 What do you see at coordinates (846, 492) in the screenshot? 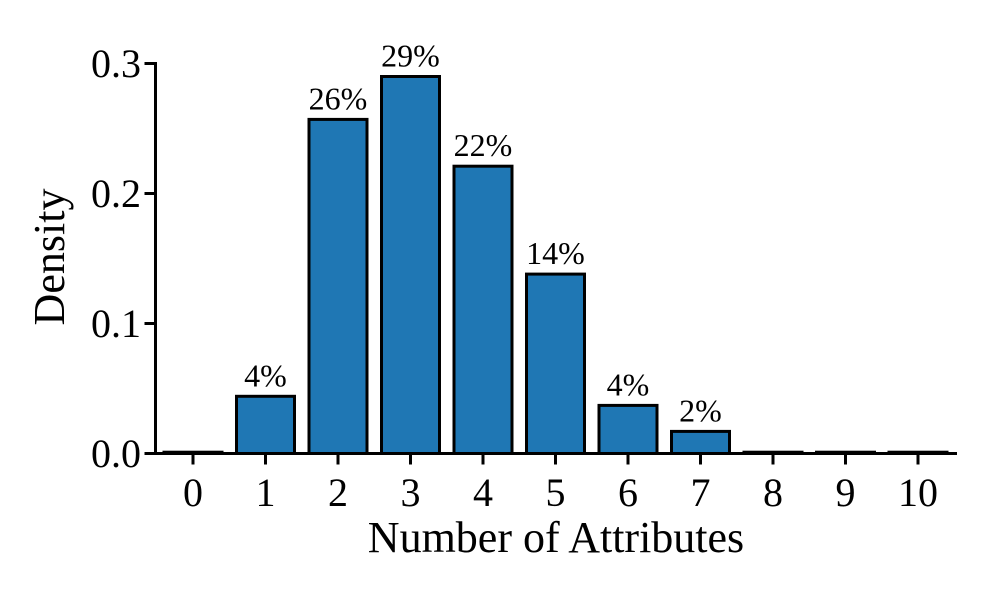
I see `x-tick-label-9: 9` at bounding box center [846, 492].